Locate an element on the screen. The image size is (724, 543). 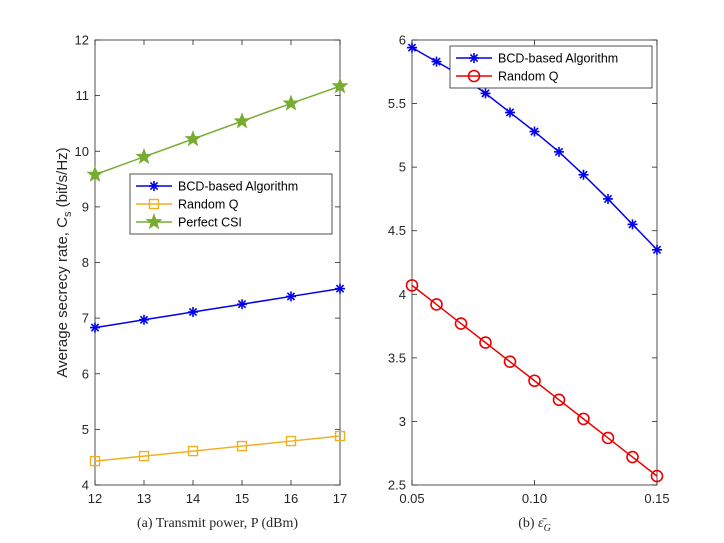
x-axis-label: (a) Transmit power, P (dBm) is located at coordinates (217, 523).